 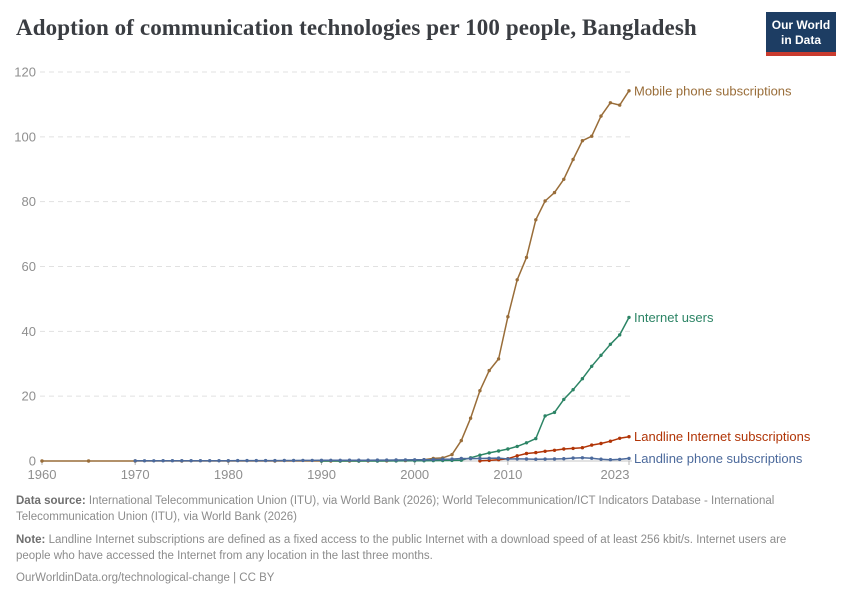 I want to click on series-point-internet-users-2007, so click(x=480, y=455).